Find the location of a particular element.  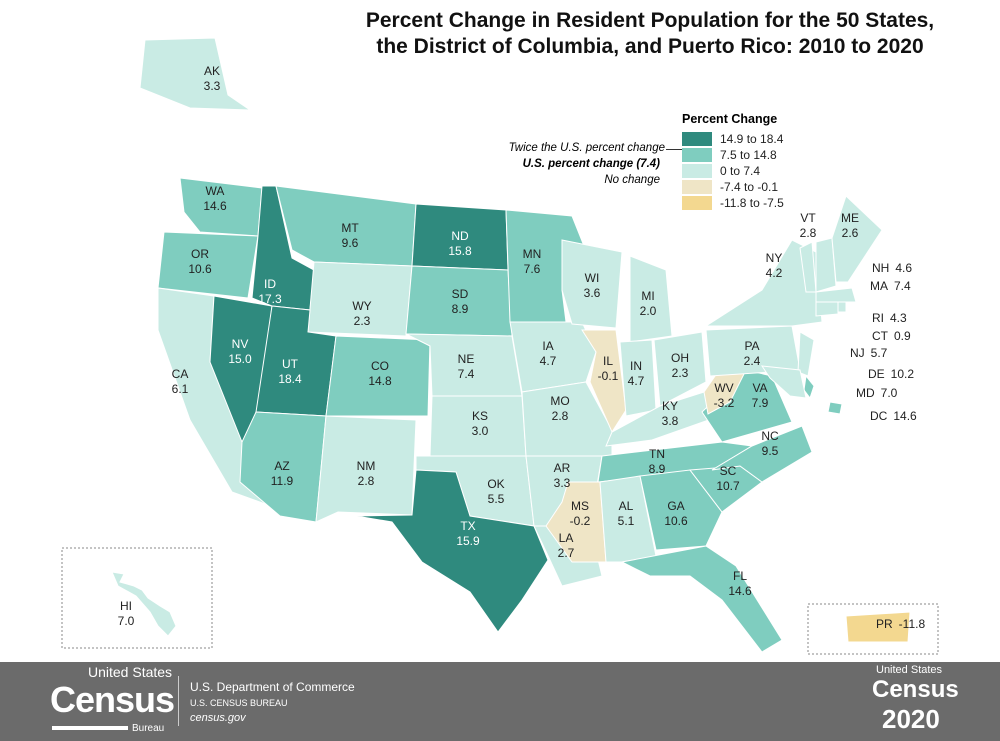

state-pr is located at coordinates (878, 627).